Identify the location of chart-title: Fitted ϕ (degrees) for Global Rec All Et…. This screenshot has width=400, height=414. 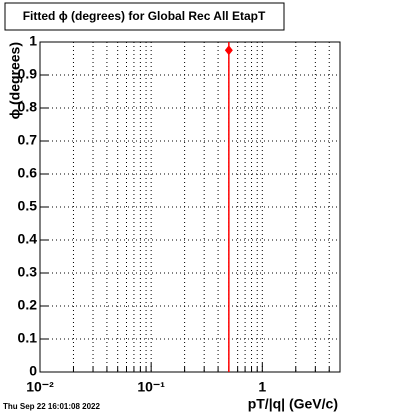
(144, 16).